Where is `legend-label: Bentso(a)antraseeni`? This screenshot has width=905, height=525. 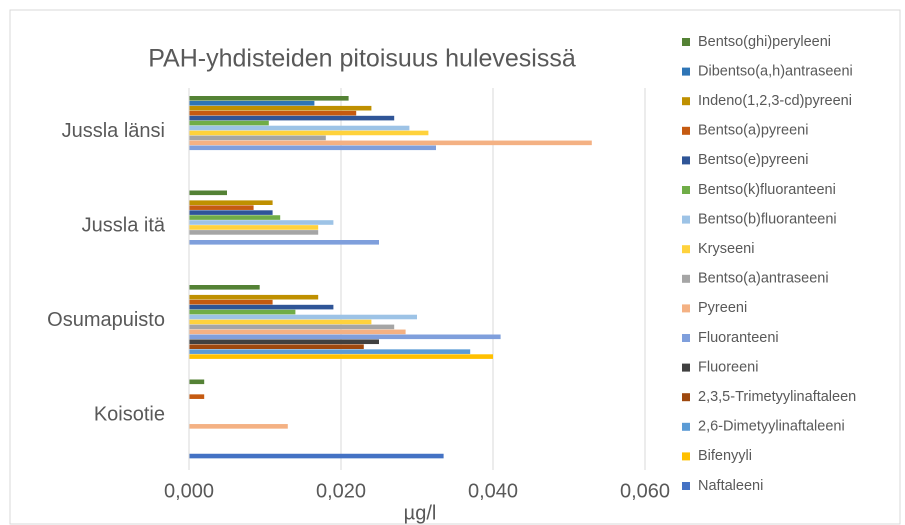 legend-label: Bentso(a)antraseeni is located at coordinates (763, 279).